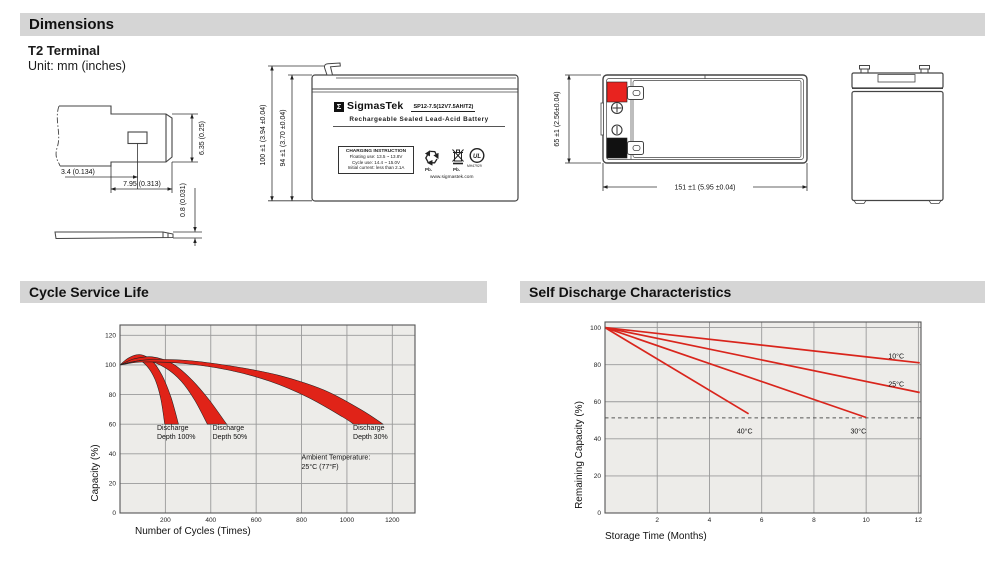 This screenshot has height=565, width=1000. What do you see at coordinates (110, 336) in the screenshot?
I see `svg-text: 120` at bounding box center [110, 336].